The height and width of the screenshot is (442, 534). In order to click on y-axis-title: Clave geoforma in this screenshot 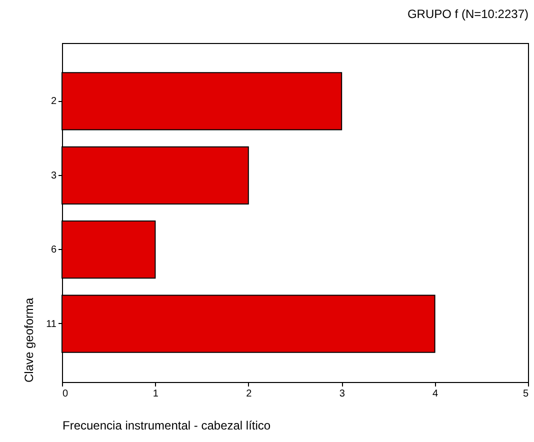, I will do `click(29, 339)`.